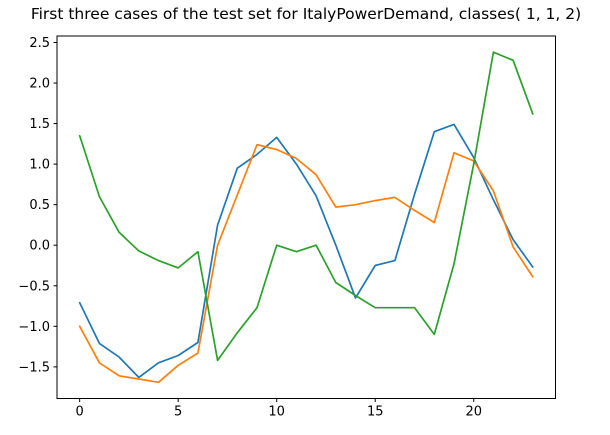 The image size is (610, 435). I want to click on x-tick-label: 15, so click(375, 412).